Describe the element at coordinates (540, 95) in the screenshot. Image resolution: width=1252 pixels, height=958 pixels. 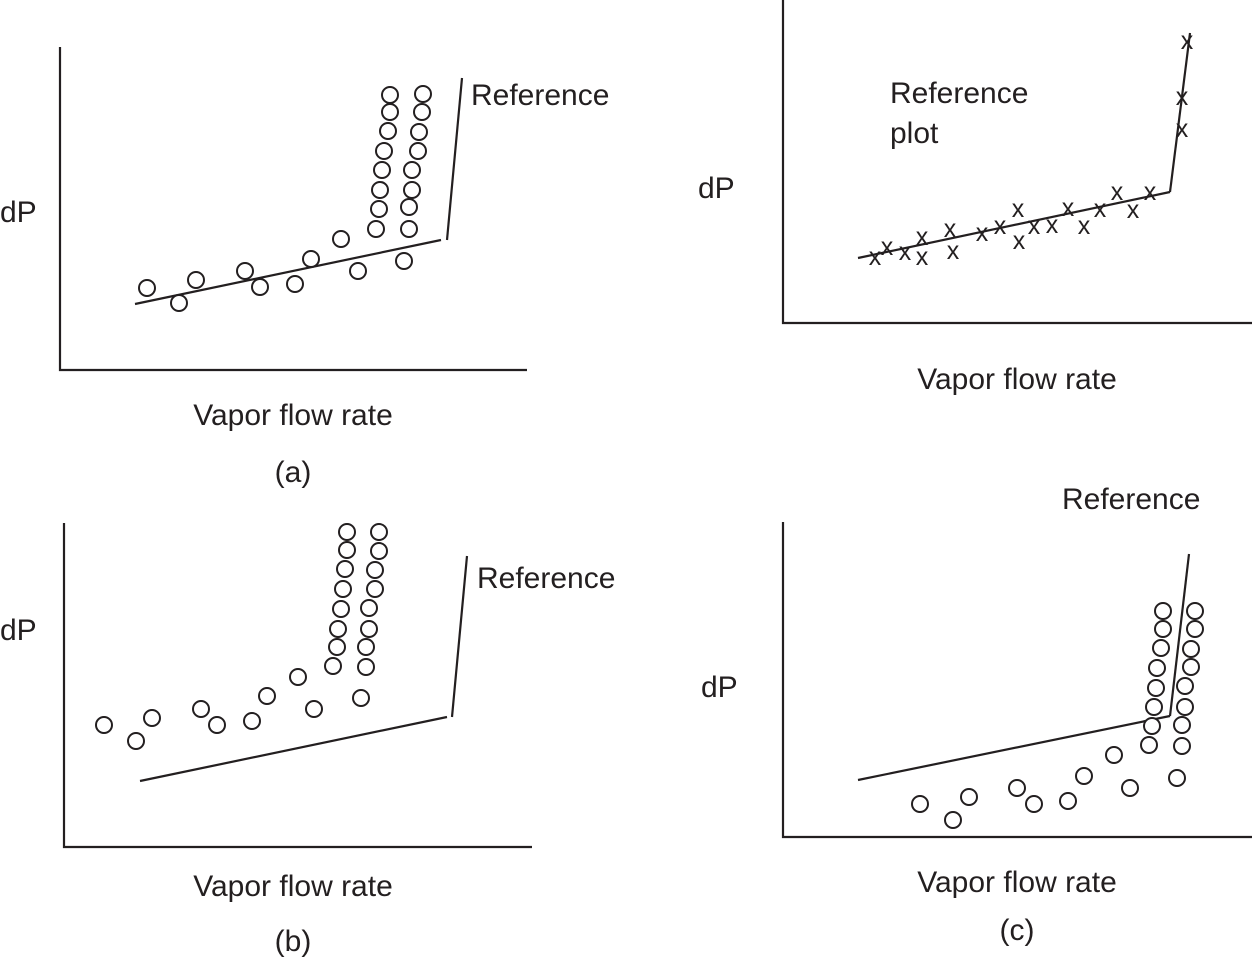
I see `panel-a-reference-label: Reference` at that location.